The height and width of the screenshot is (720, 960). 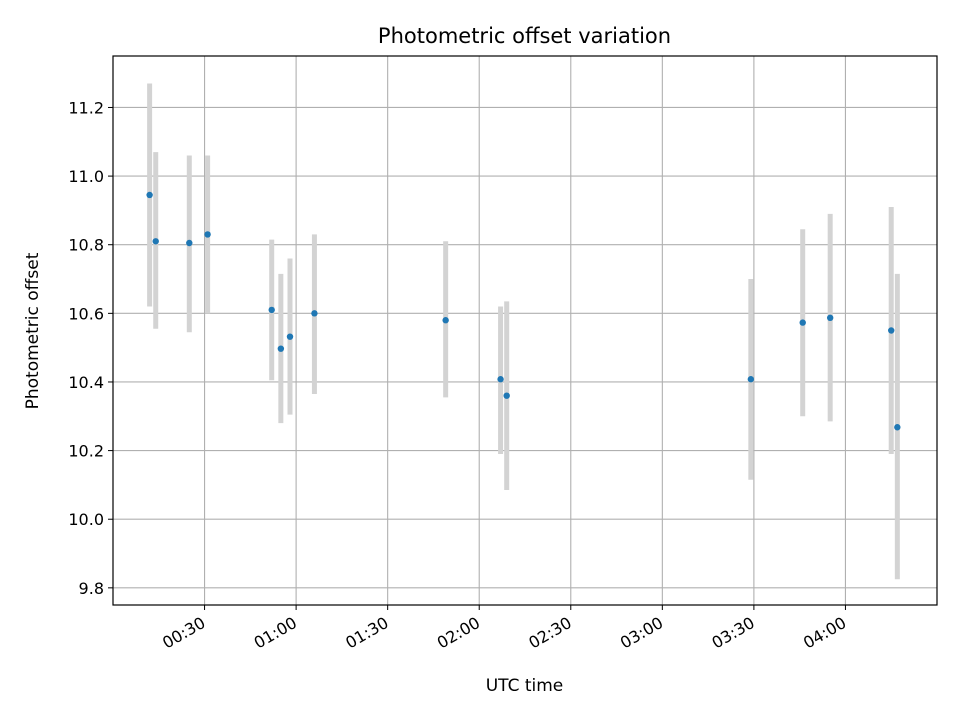 I want to click on y-axis: 9.8 10.0 10.2 10.4 10.6 10.8 11.0 11.2, so click(x=90, y=348).